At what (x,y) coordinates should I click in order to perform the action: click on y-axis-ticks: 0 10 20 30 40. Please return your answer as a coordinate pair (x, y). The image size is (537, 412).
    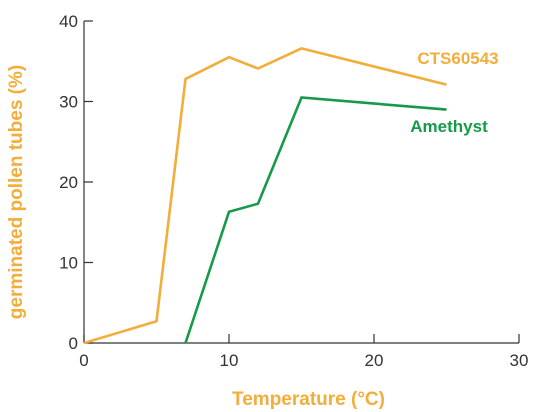
    Looking at the image, I should click on (76, 182).